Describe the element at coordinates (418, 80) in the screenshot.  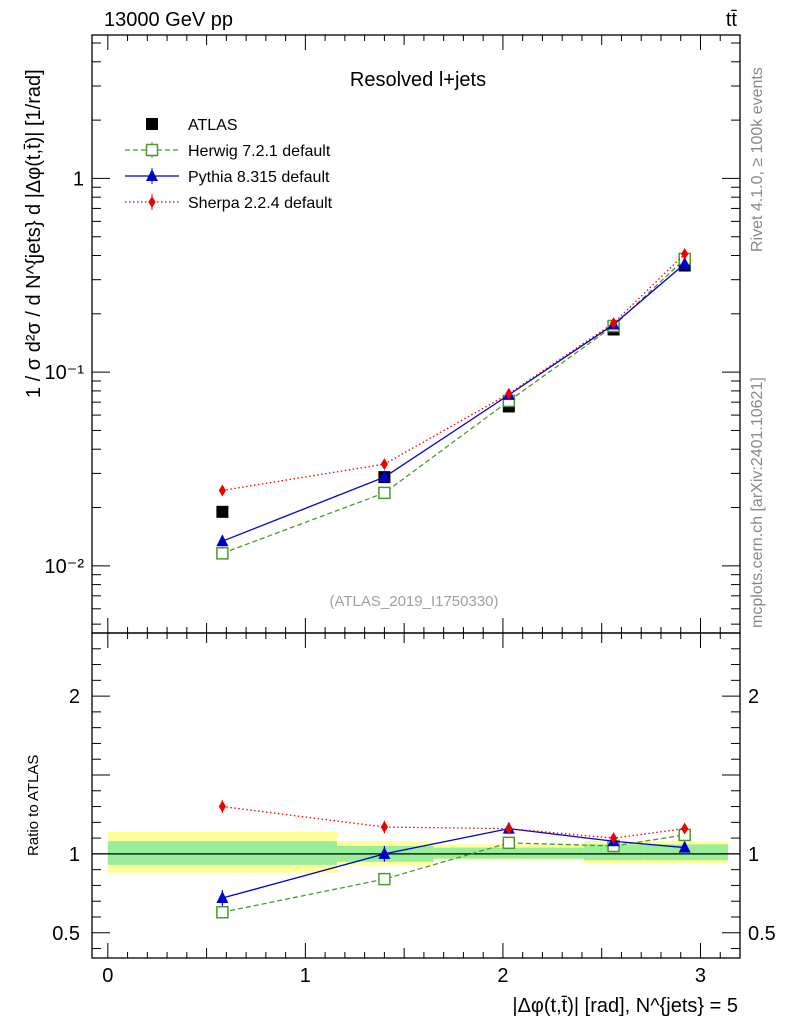
I see `chart-title: Resolved l+jets` at that location.